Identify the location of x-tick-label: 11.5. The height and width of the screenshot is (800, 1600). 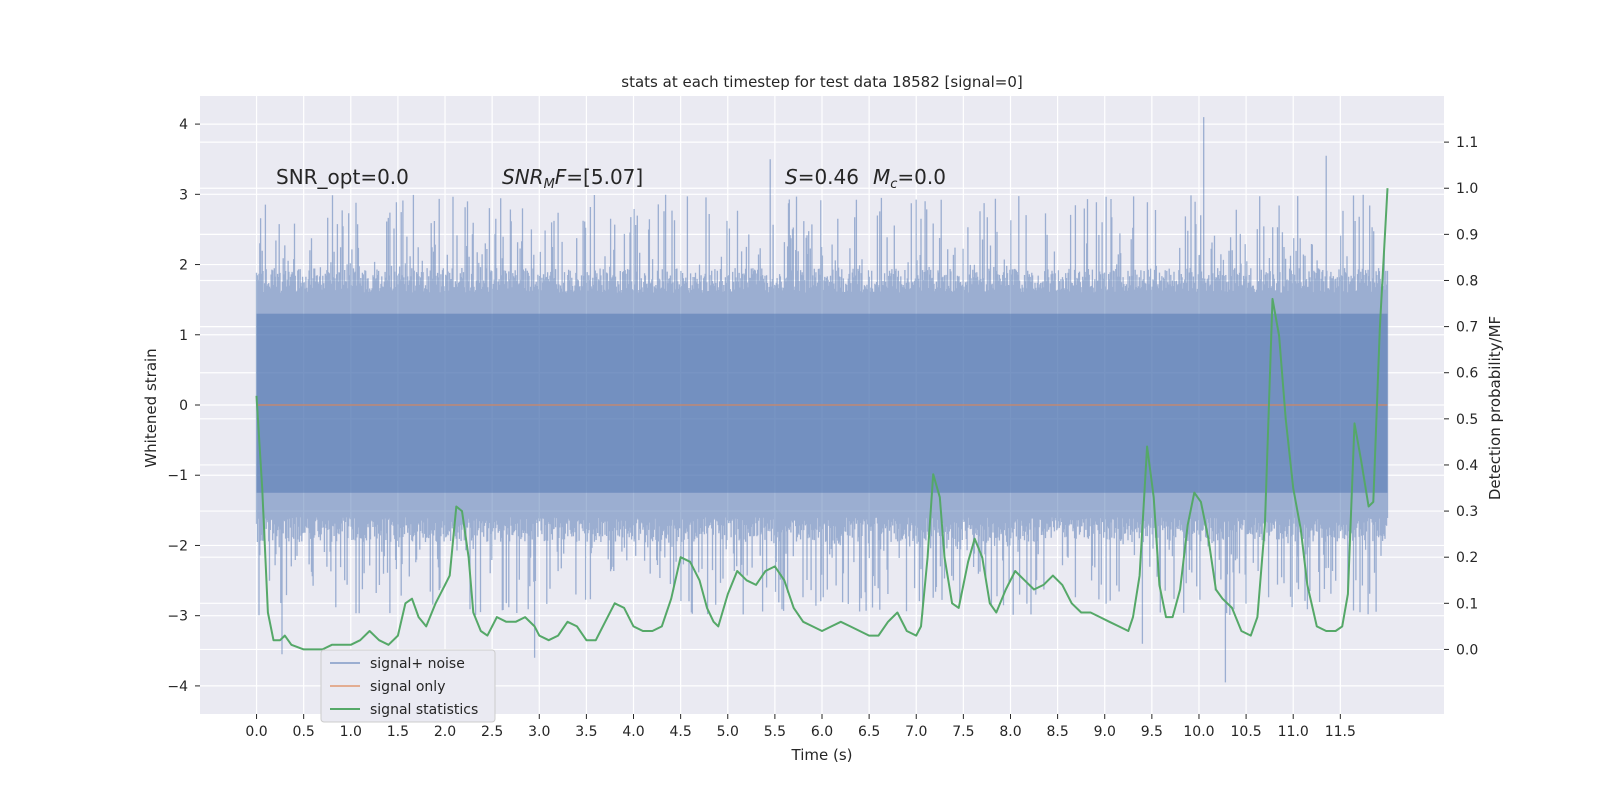
(1340, 732).